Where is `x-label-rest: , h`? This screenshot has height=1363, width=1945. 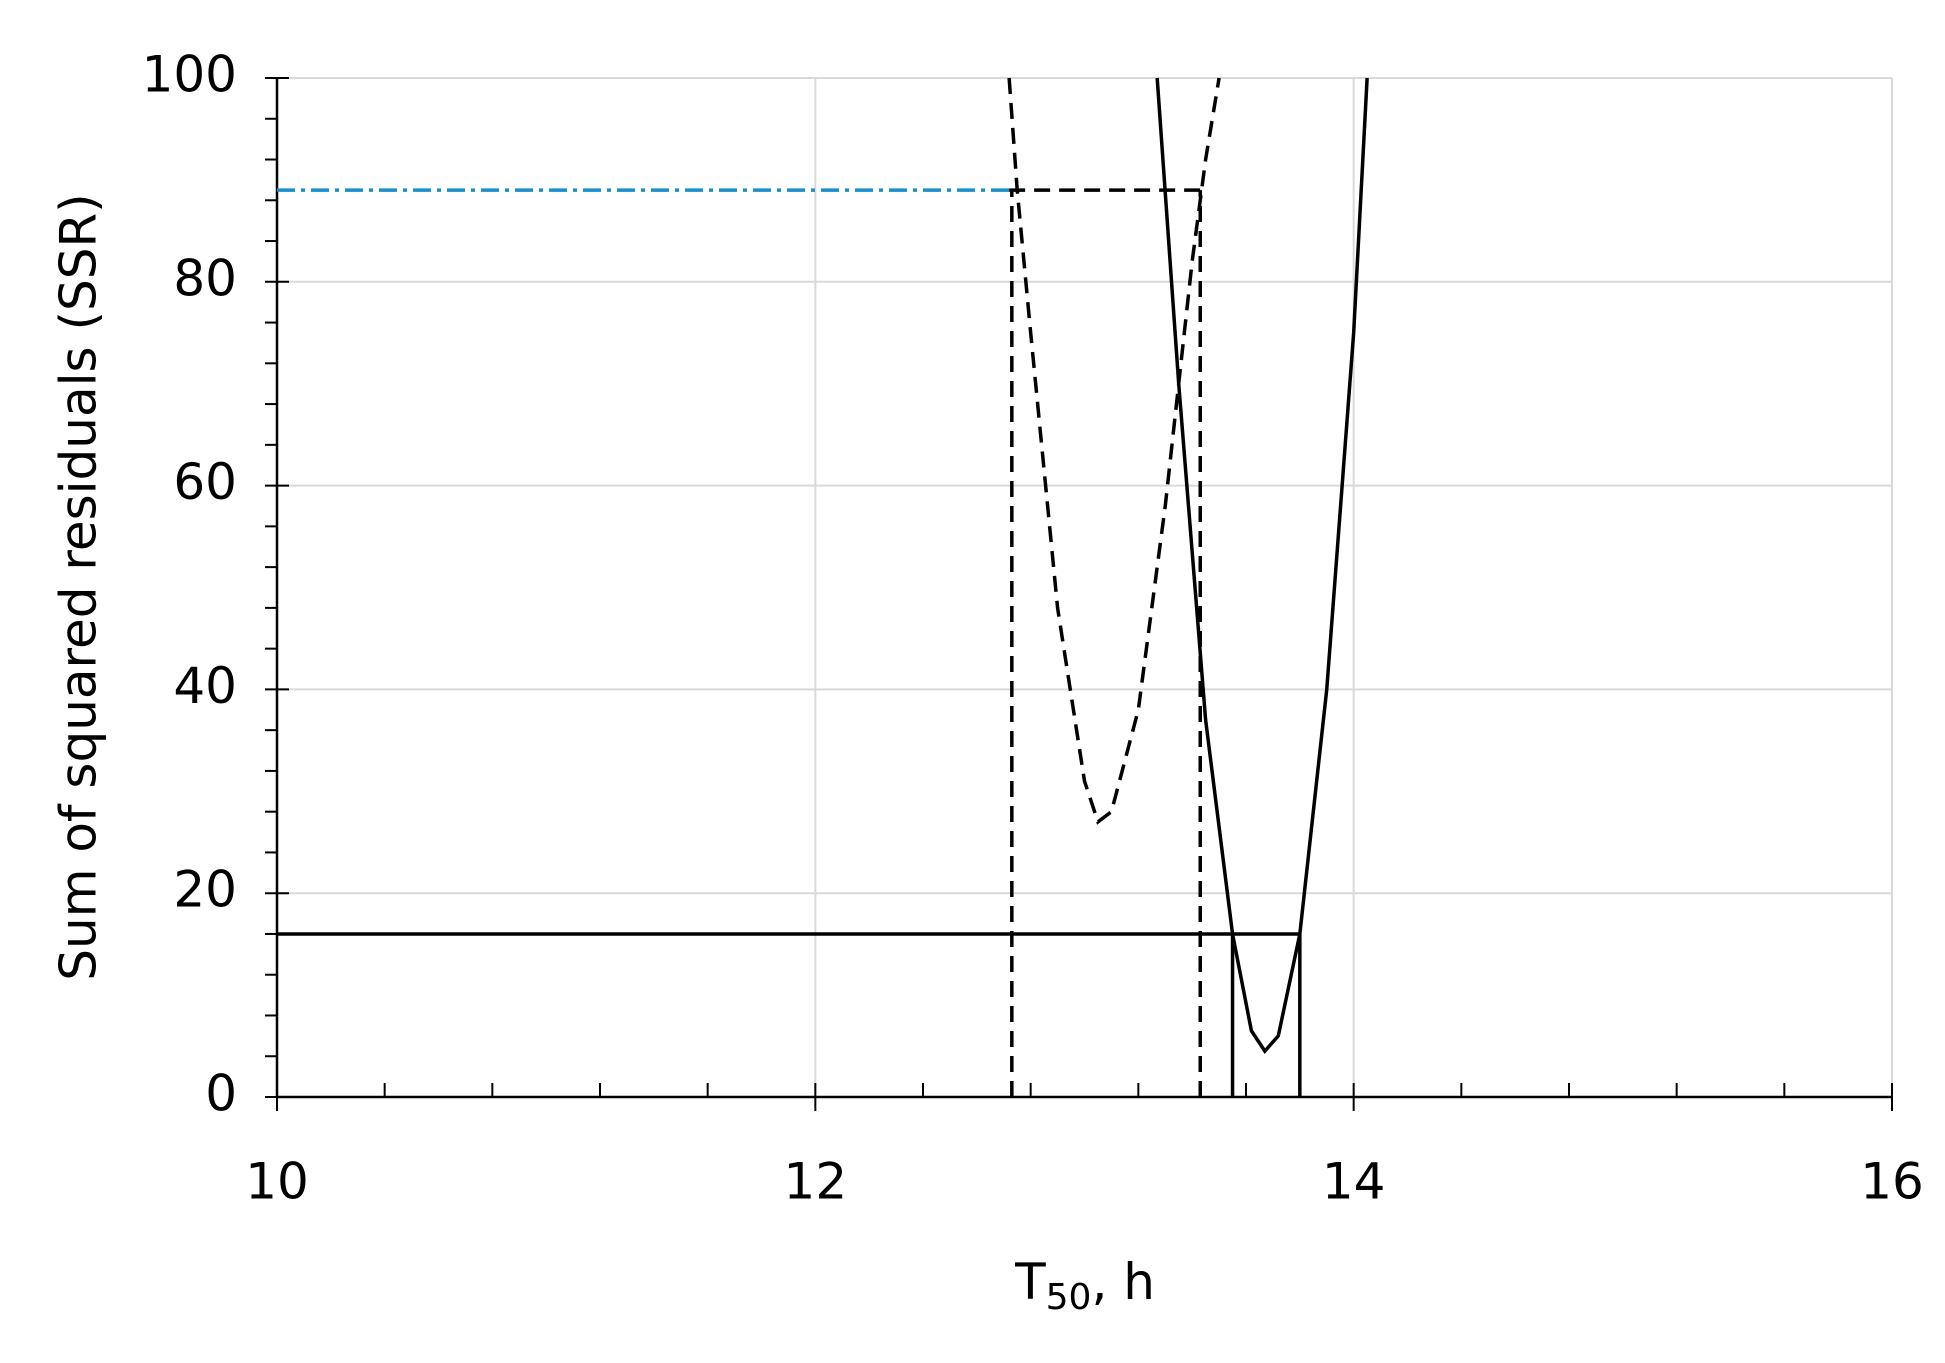
x-label-rest: , h is located at coordinates (1122, 1282).